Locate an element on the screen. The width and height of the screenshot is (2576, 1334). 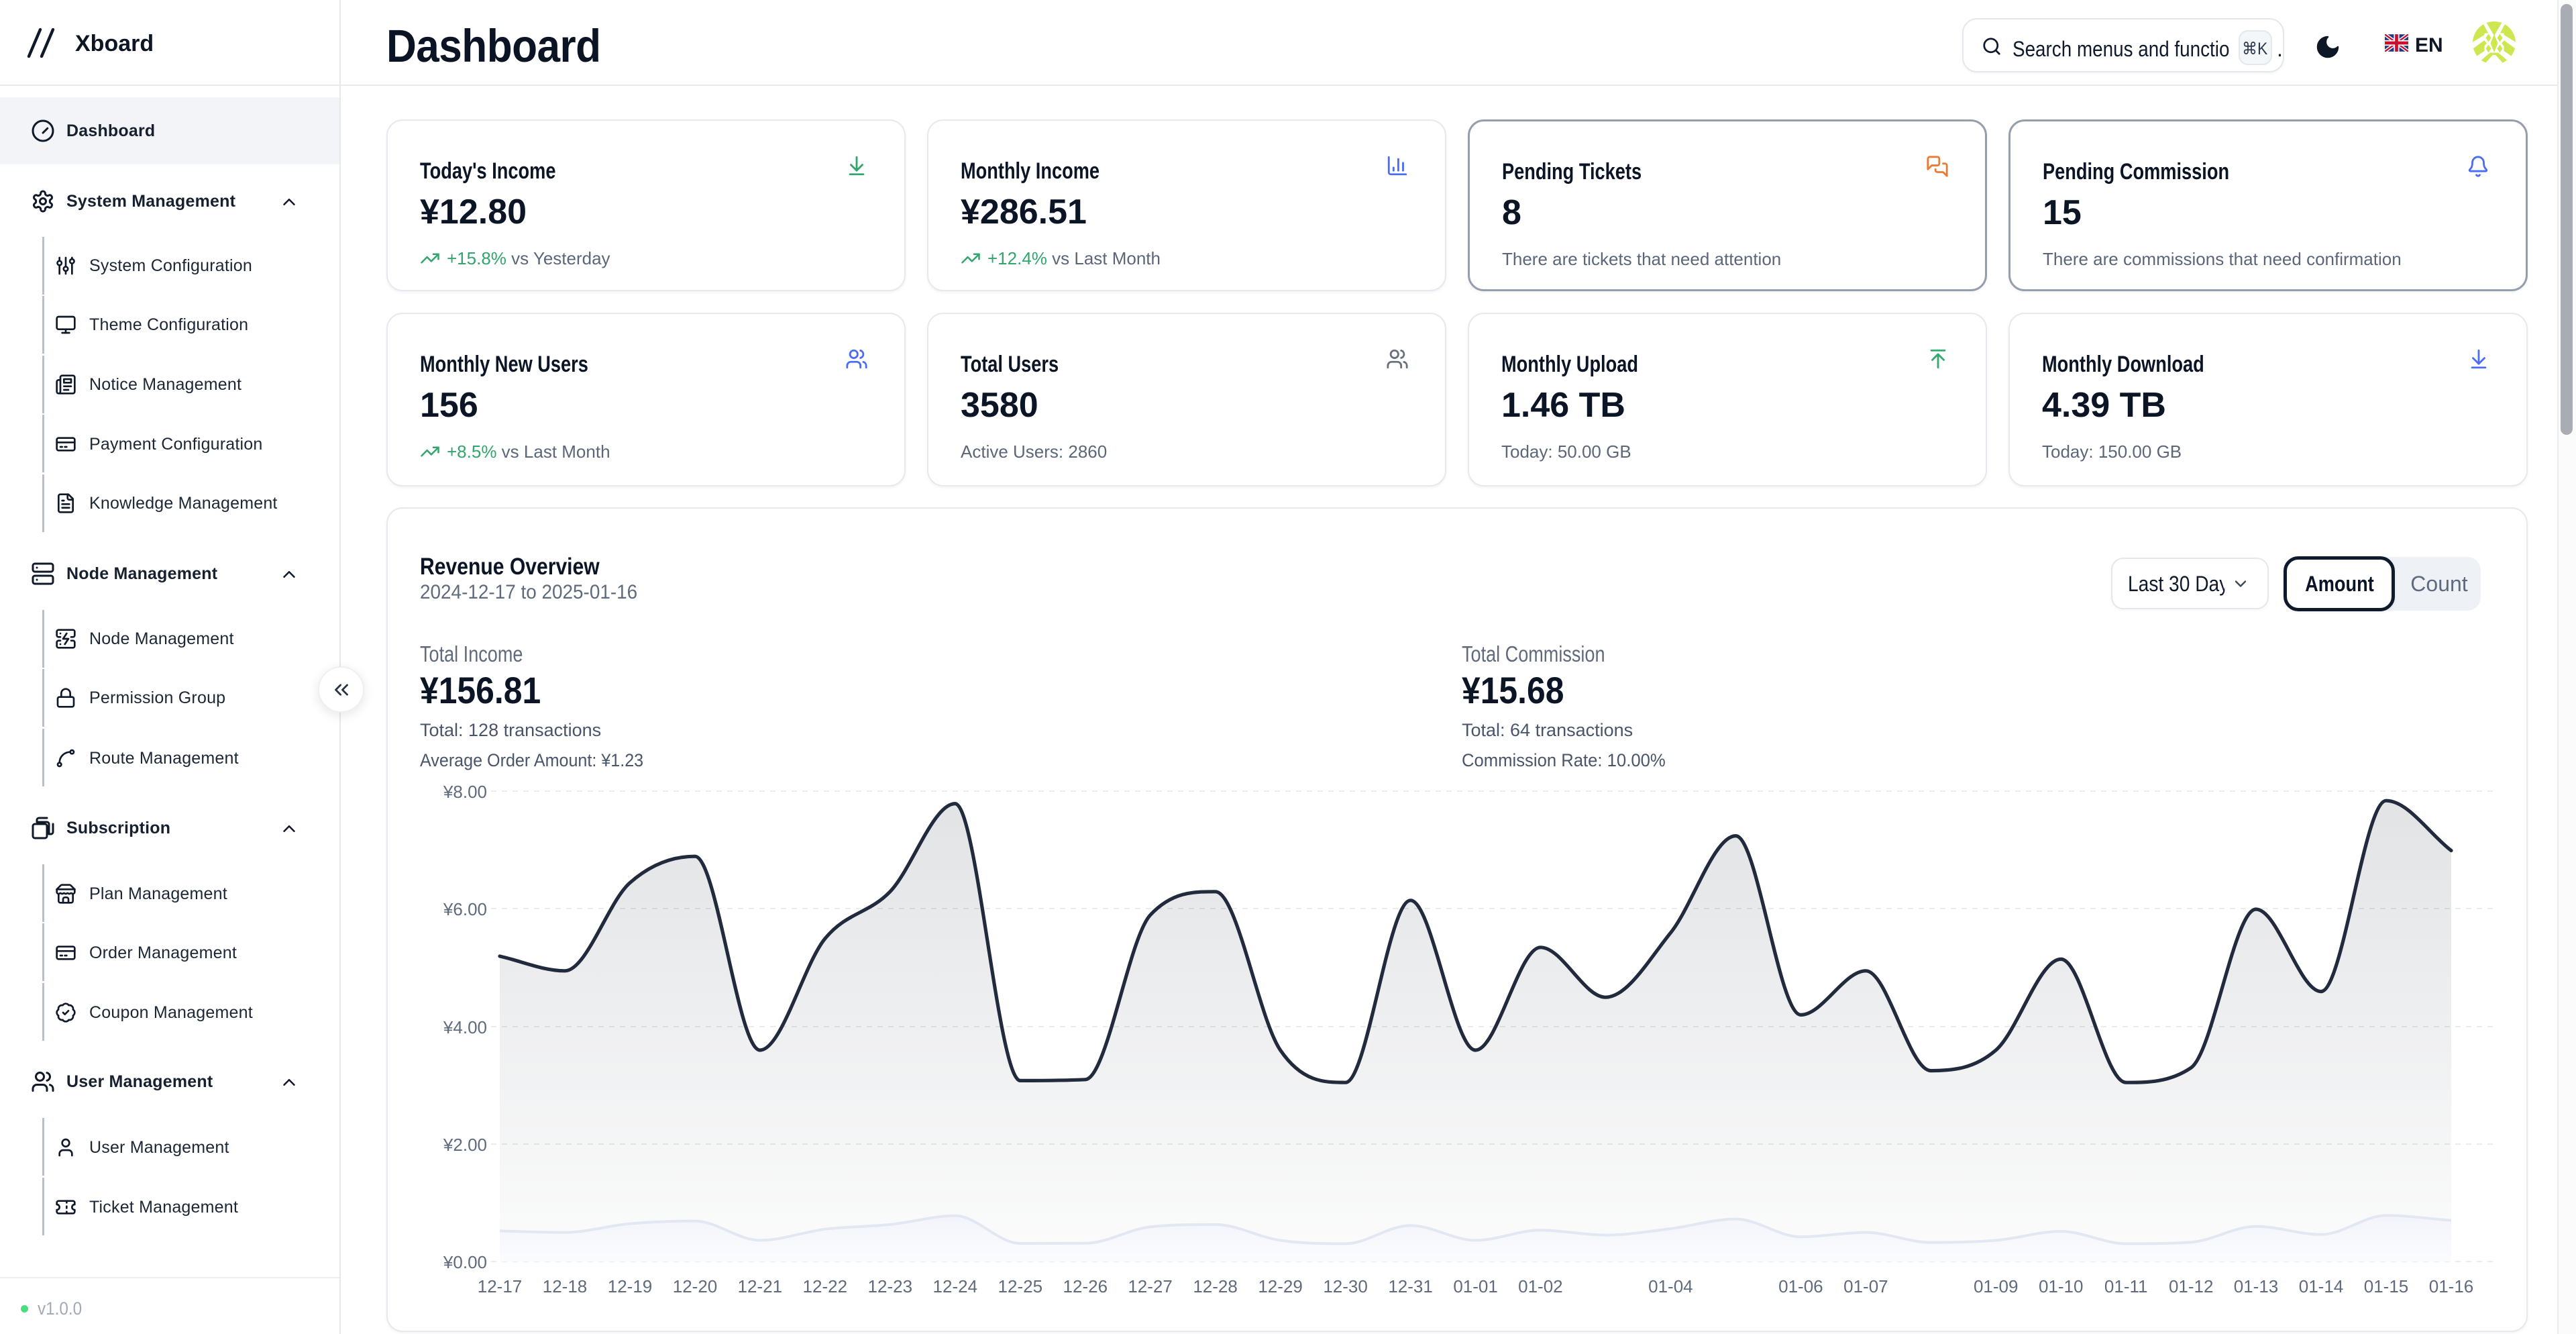
svg-text: 01-12 is located at coordinates (2191, 1286).